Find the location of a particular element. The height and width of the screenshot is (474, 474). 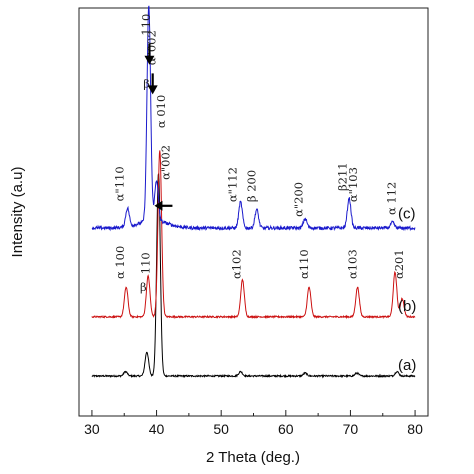

y-axis-title: Intensity (a.u) is located at coordinates (17, 212).